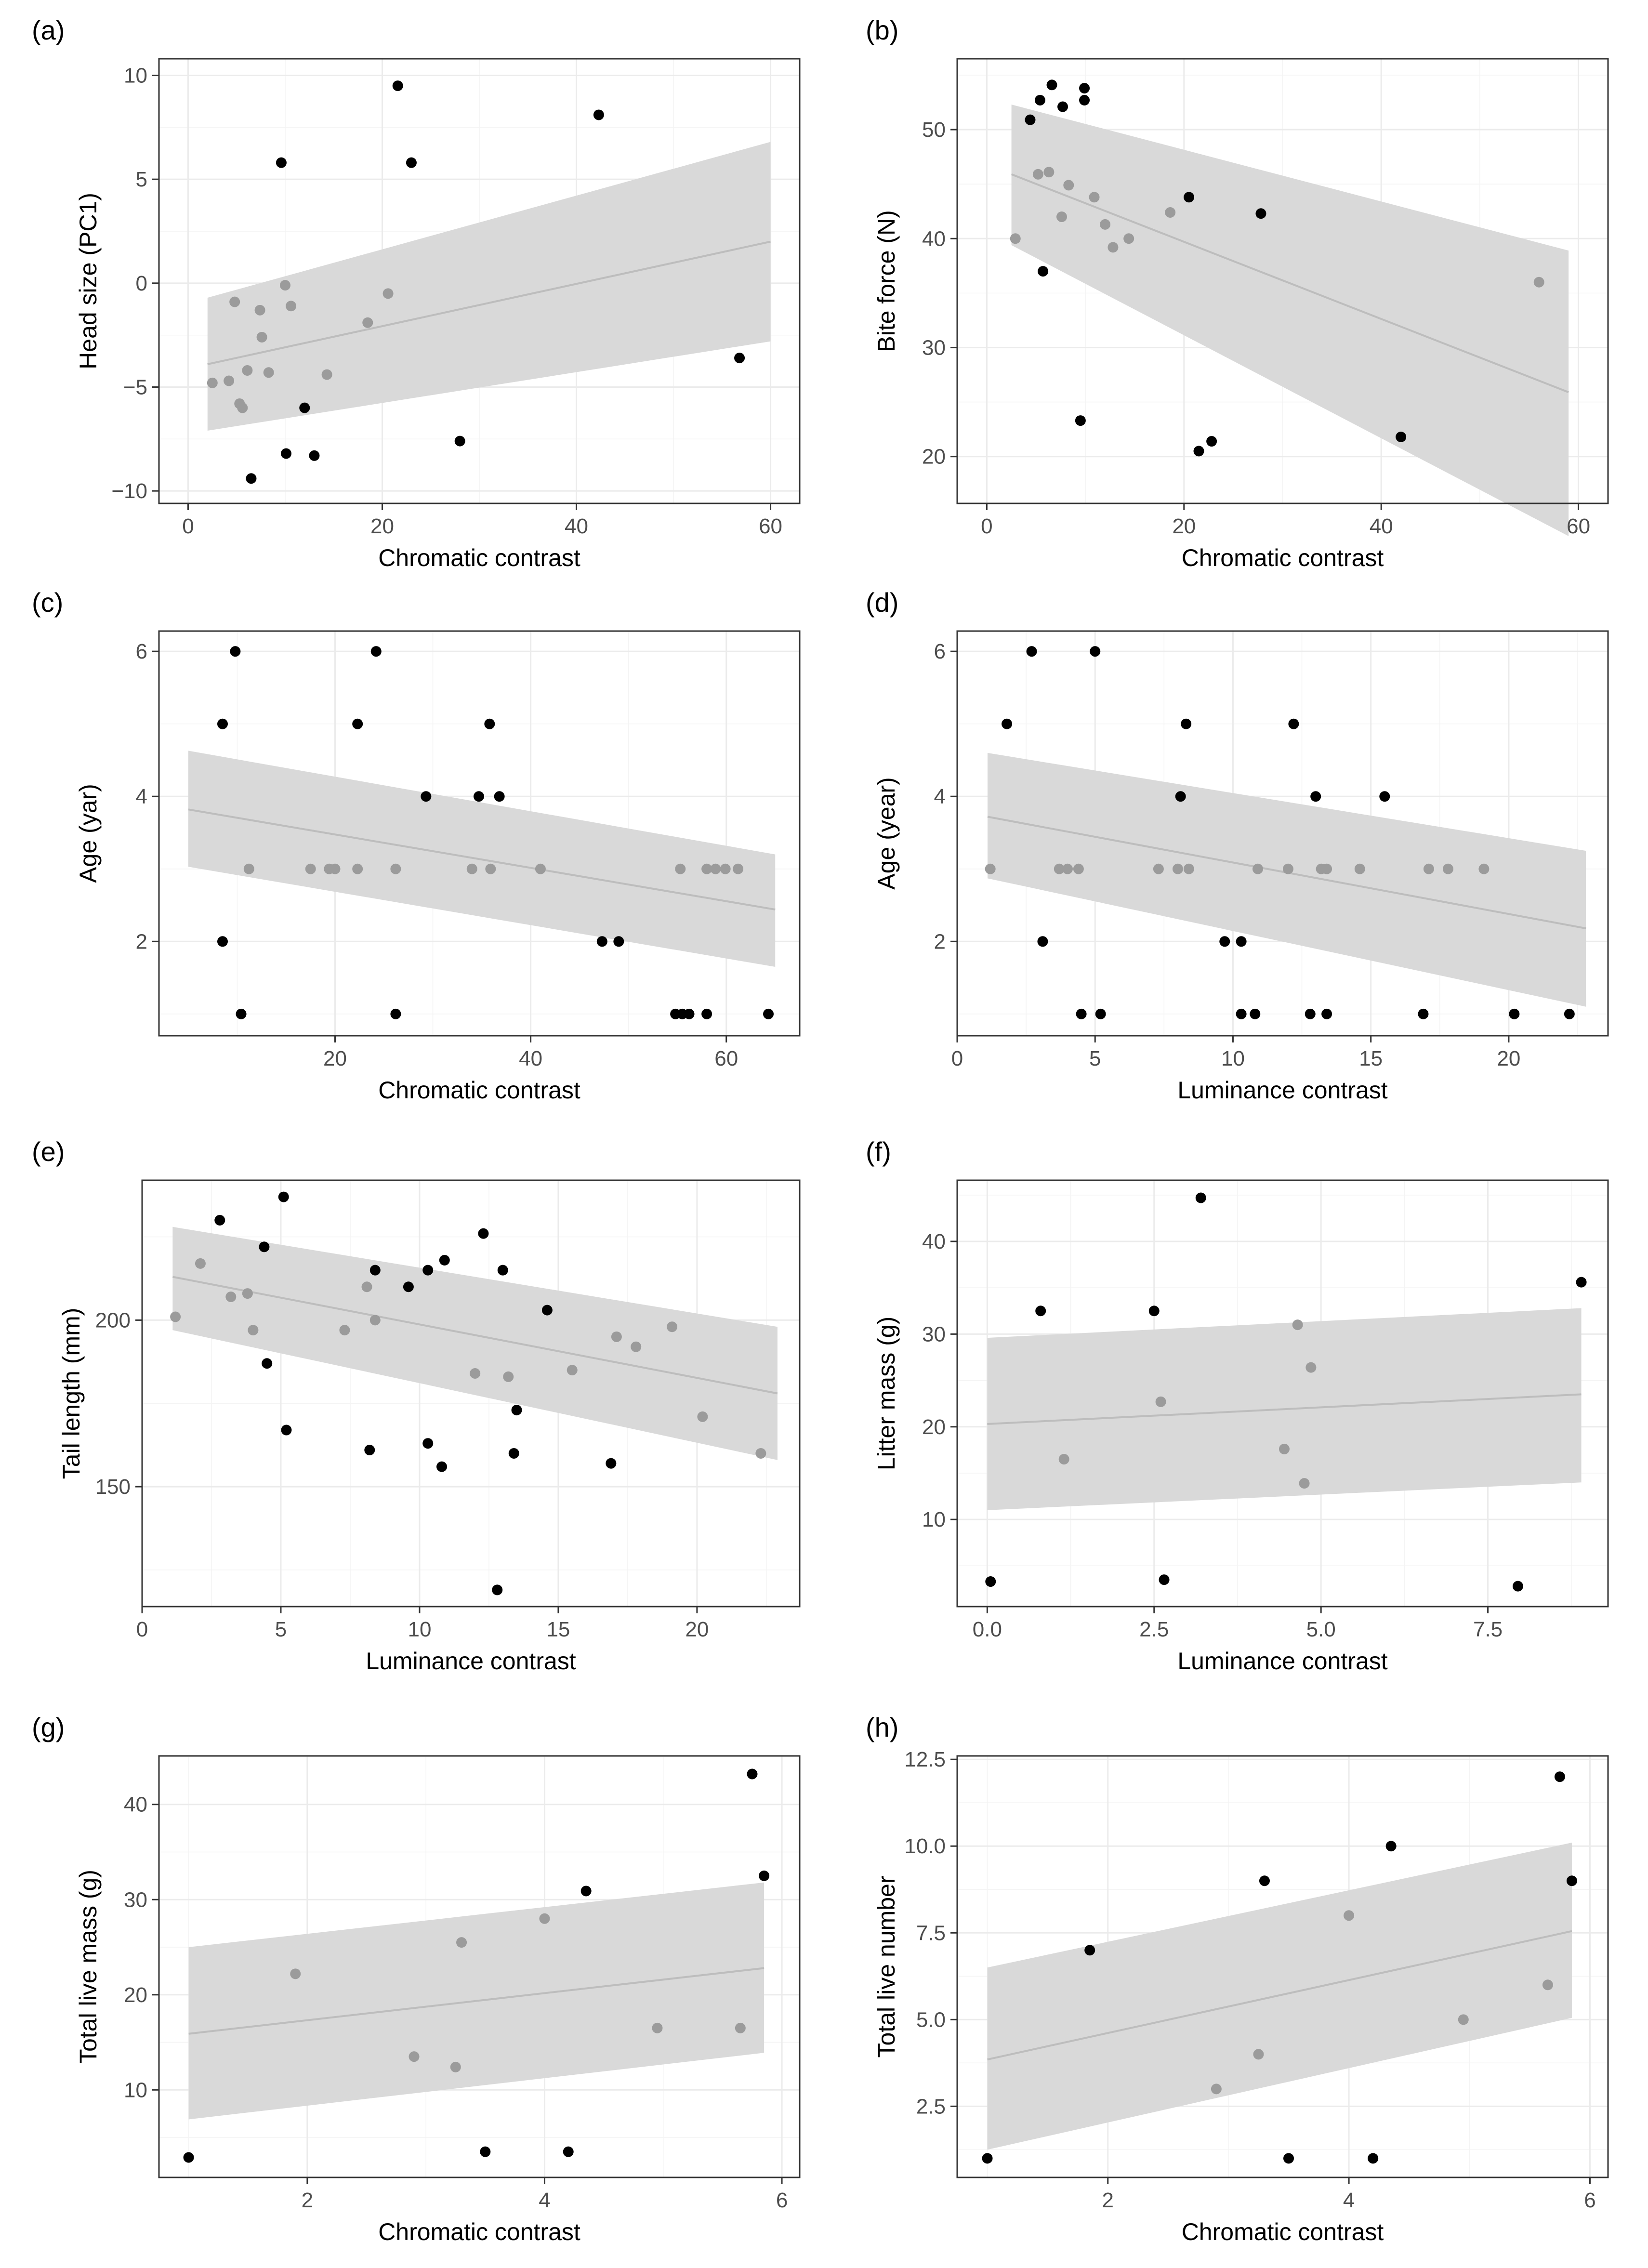 The width and height of the screenshot is (1648, 2268). Describe the element at coordinates (1154, 1629) in the screenshot. I see `x-tick-label: 2.5` at that location.